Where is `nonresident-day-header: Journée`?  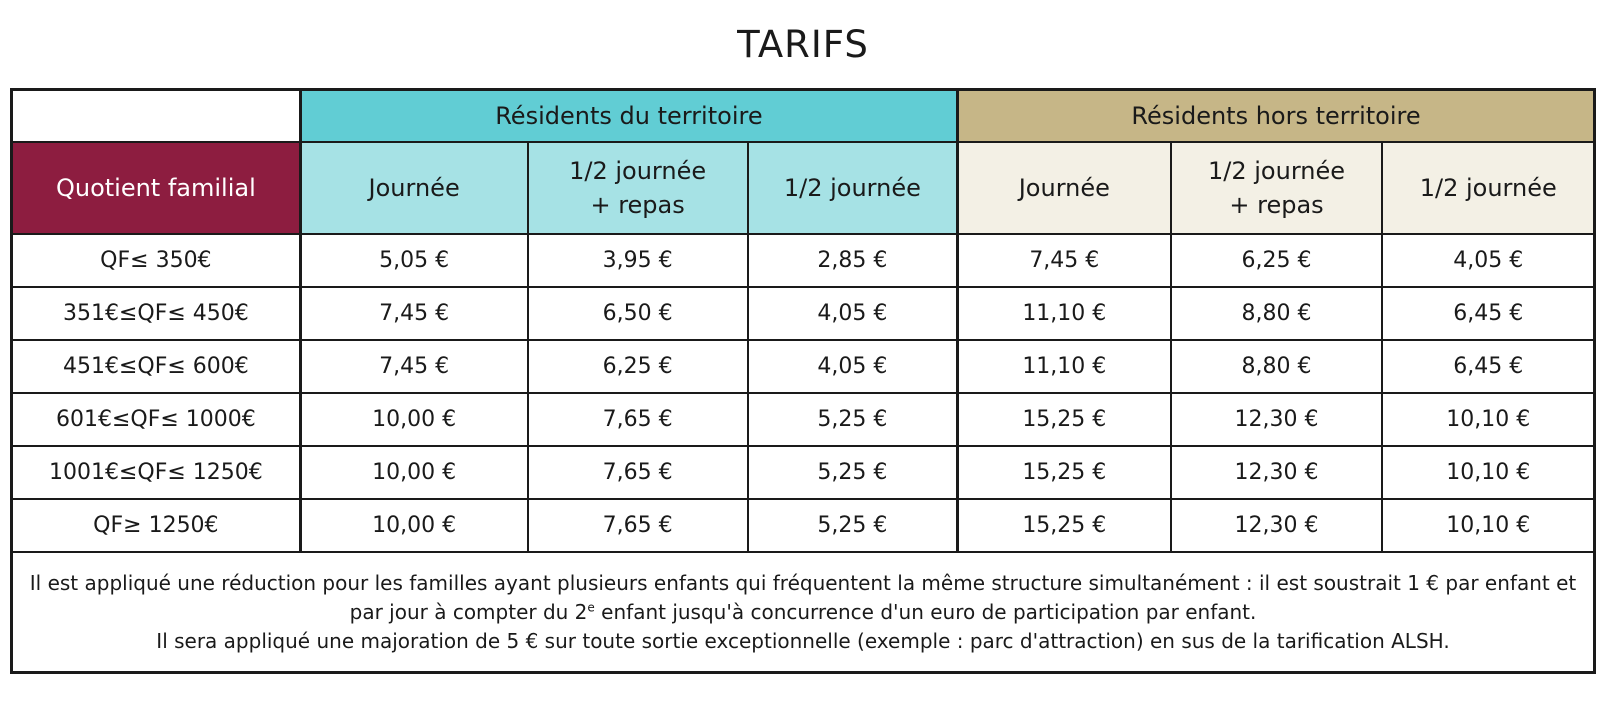
nonresident-day-header: Journée is located at coordinates (1064, 188).